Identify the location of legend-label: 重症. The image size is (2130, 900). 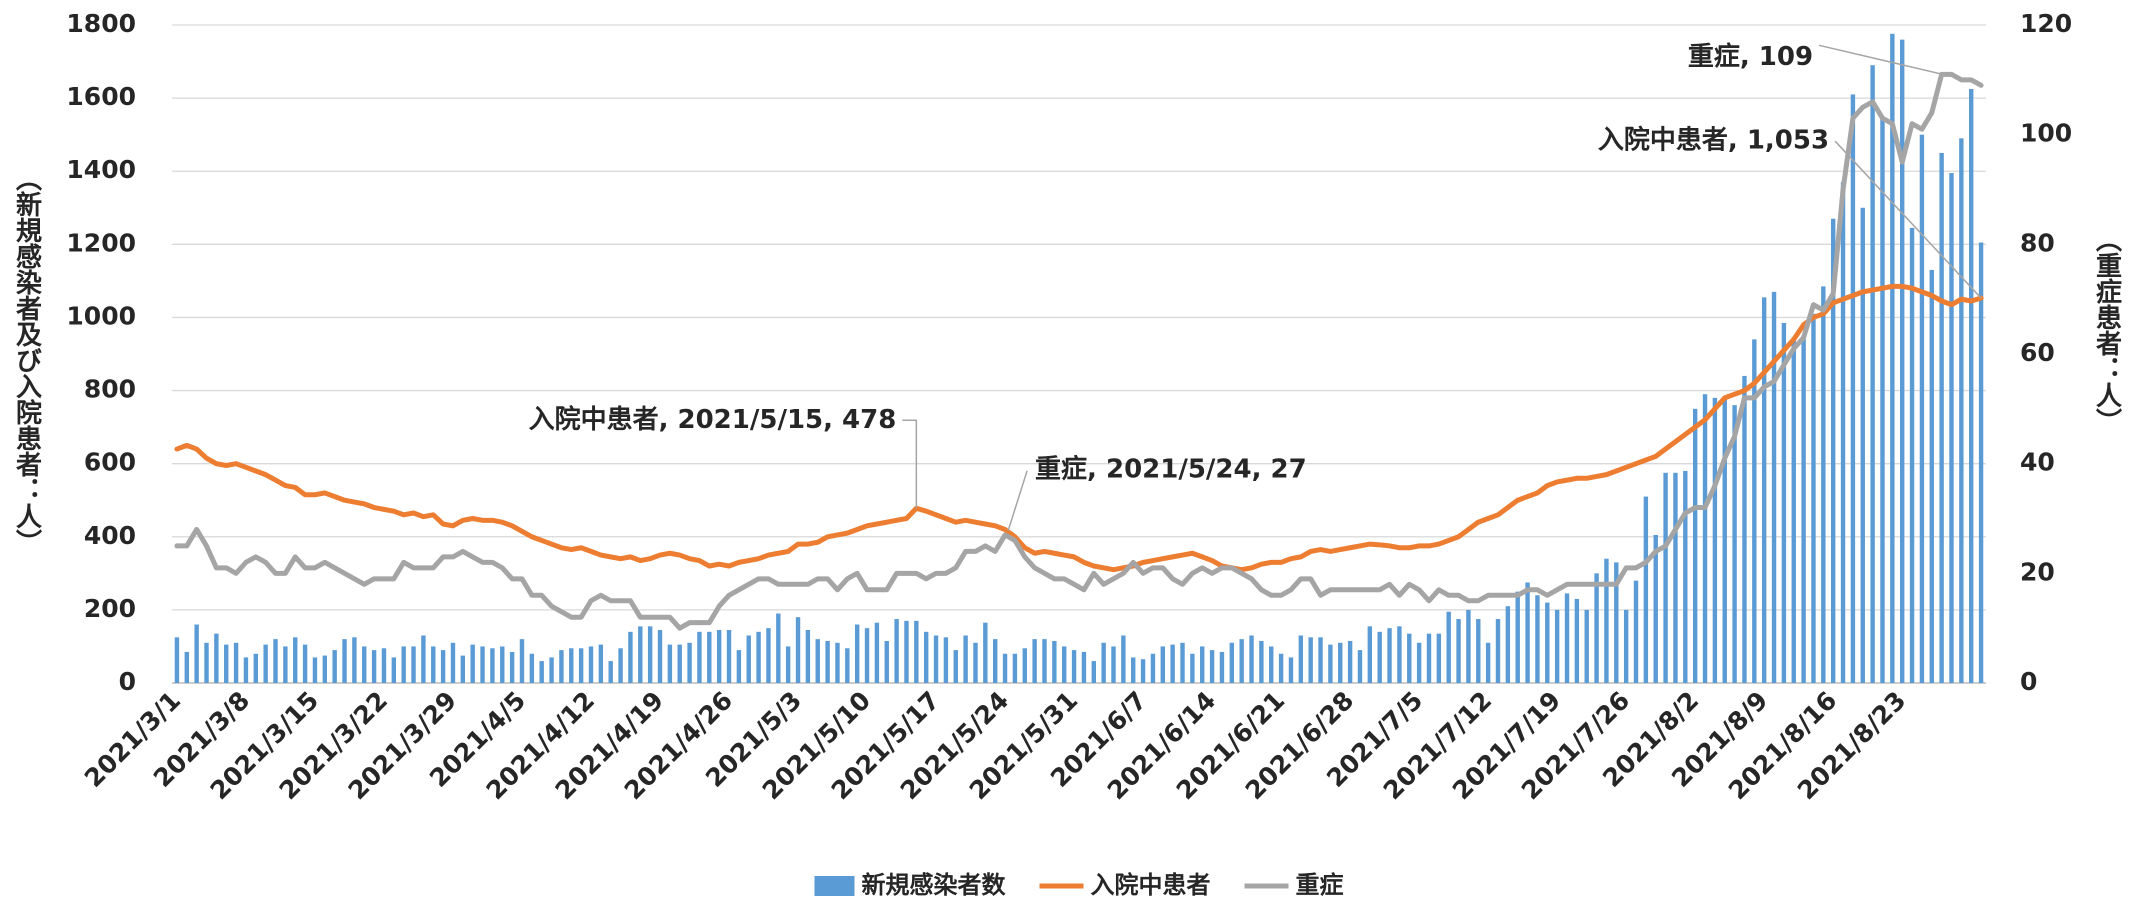
(1320, 885).